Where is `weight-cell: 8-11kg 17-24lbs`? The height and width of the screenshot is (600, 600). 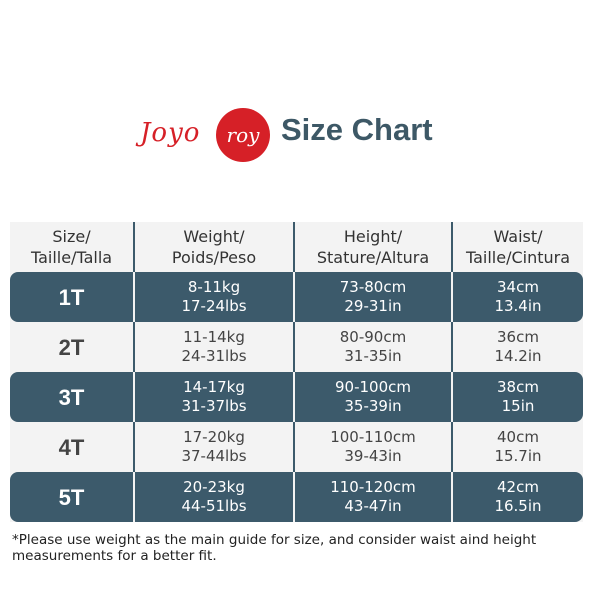 weight-cell: 8-11kg 17-24lbs is located at coordinates (215, 297).